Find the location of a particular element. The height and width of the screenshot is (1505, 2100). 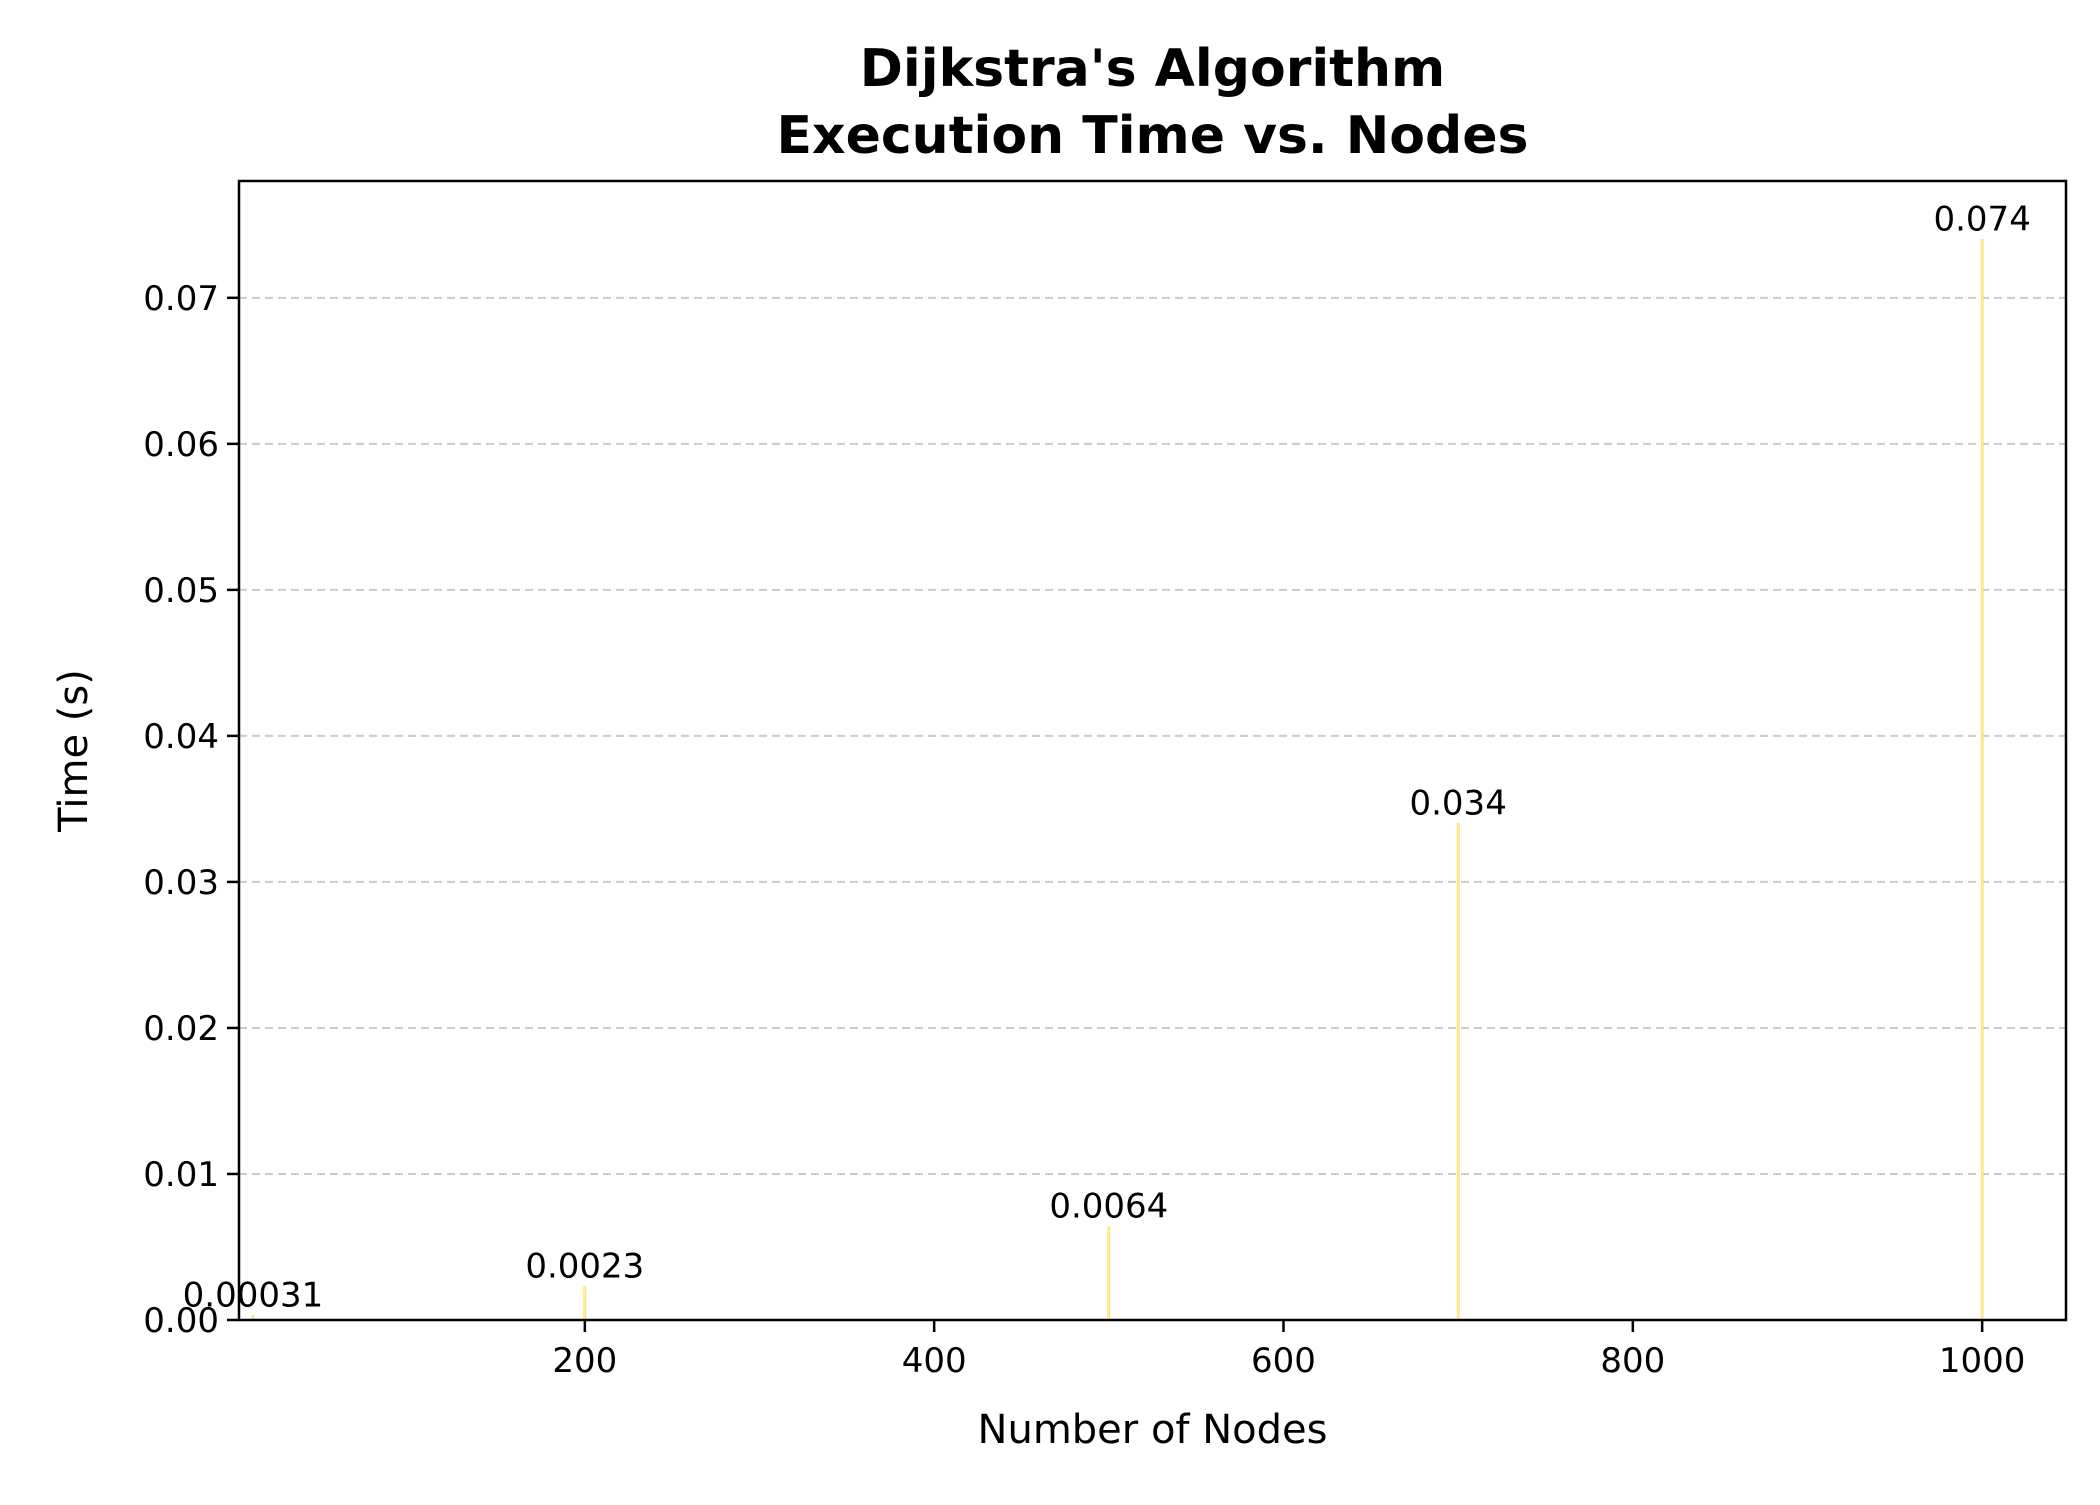

x-tick-label: 400 is located at coordinates (934, 1361).